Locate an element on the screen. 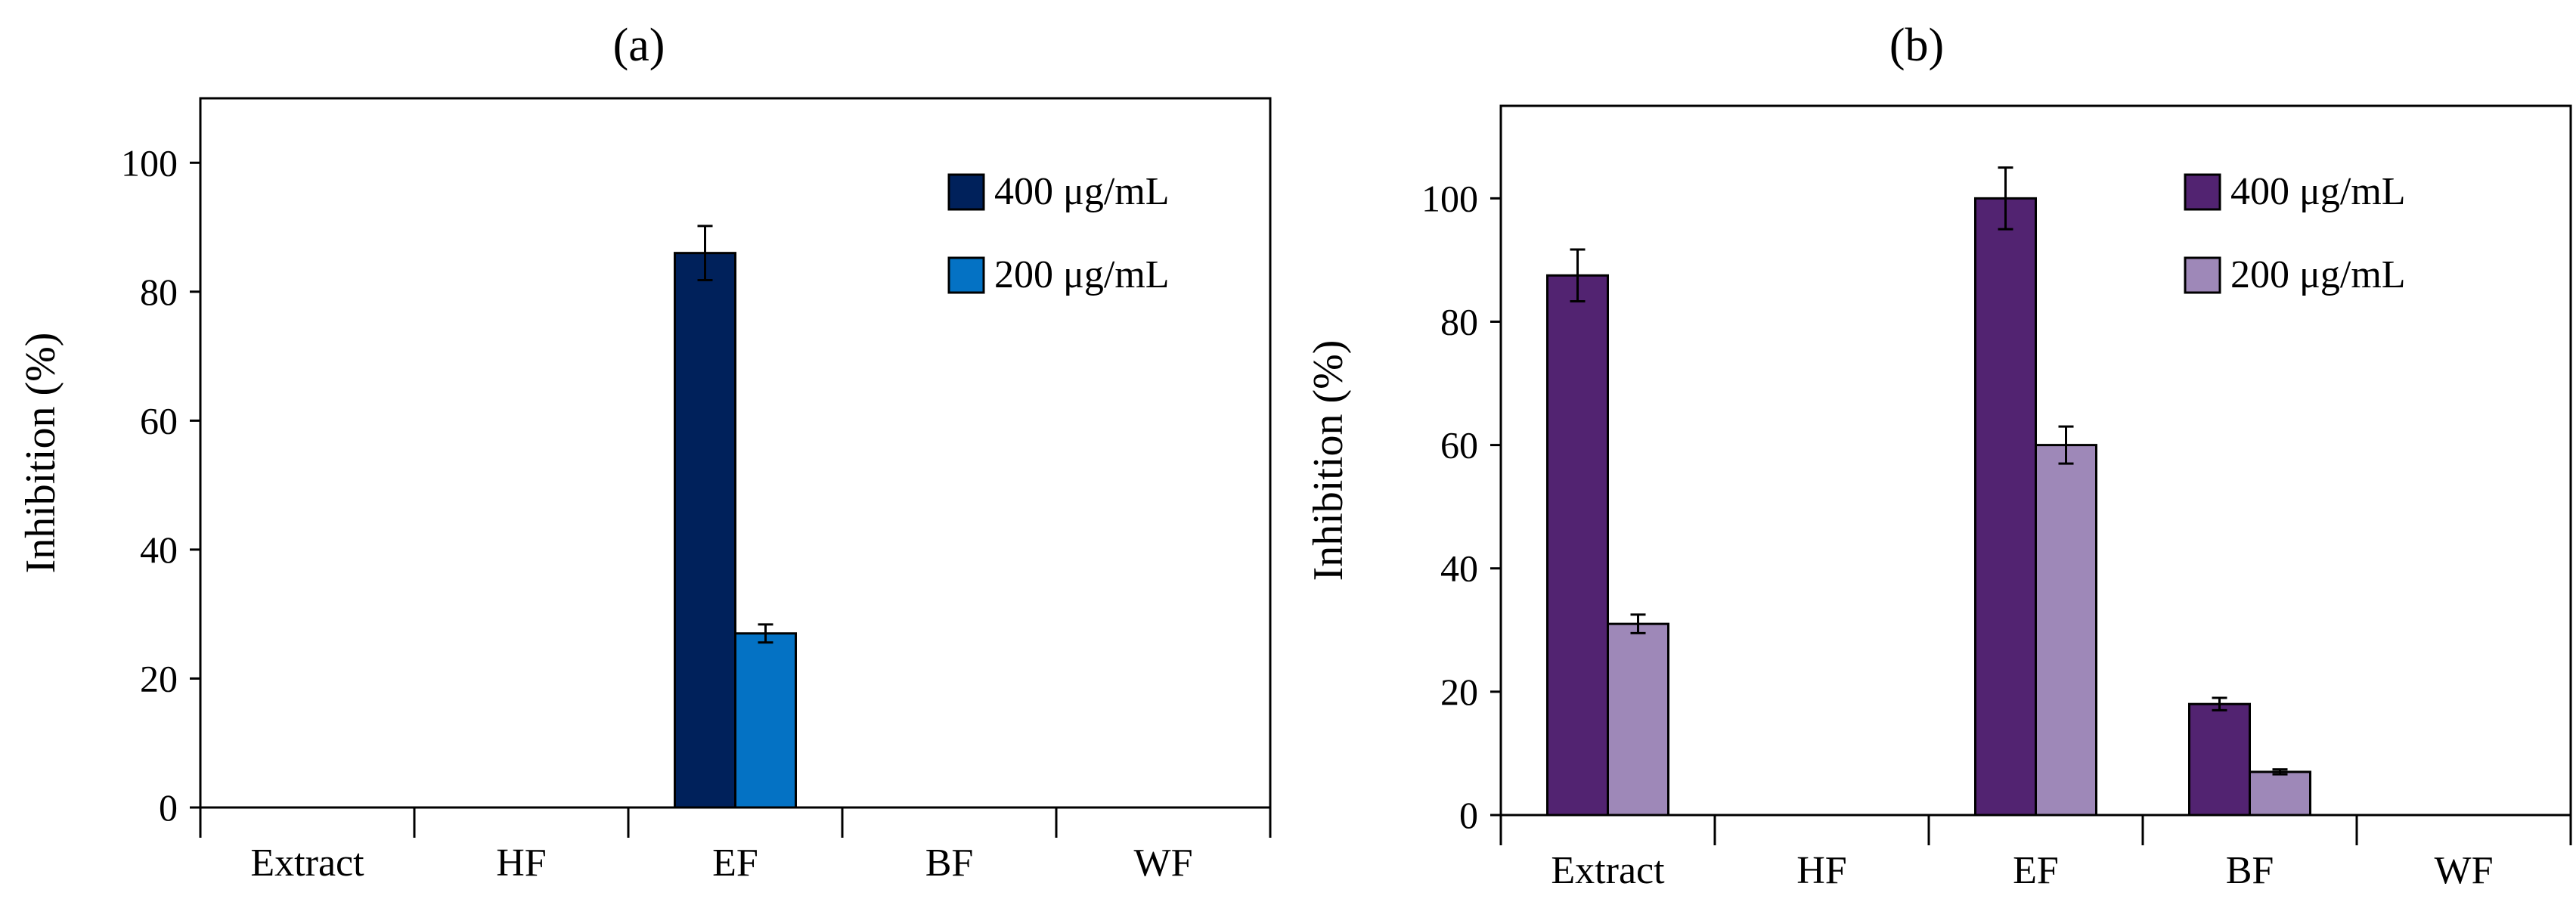 Image resolution: width=2576 pixels, height=902 pixels. bar-200-bf is located at coordinates (2280, 793).